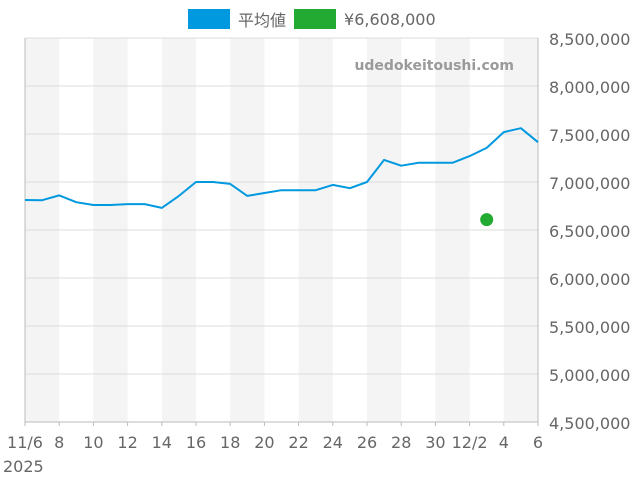 The image size is (640, 480). I want to click on y-tick-label: 5,500,000, so click(589, 327).